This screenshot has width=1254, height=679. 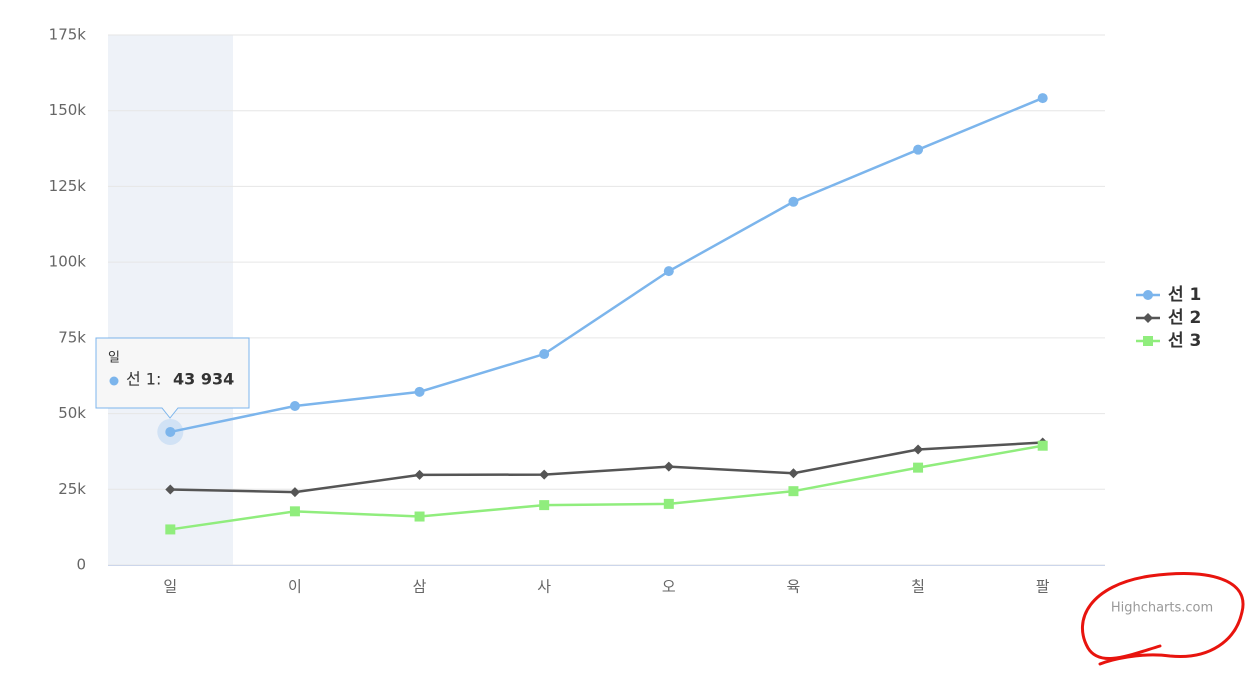 I want to click on x-tick-label: 삼, so click(x=420, y=587).